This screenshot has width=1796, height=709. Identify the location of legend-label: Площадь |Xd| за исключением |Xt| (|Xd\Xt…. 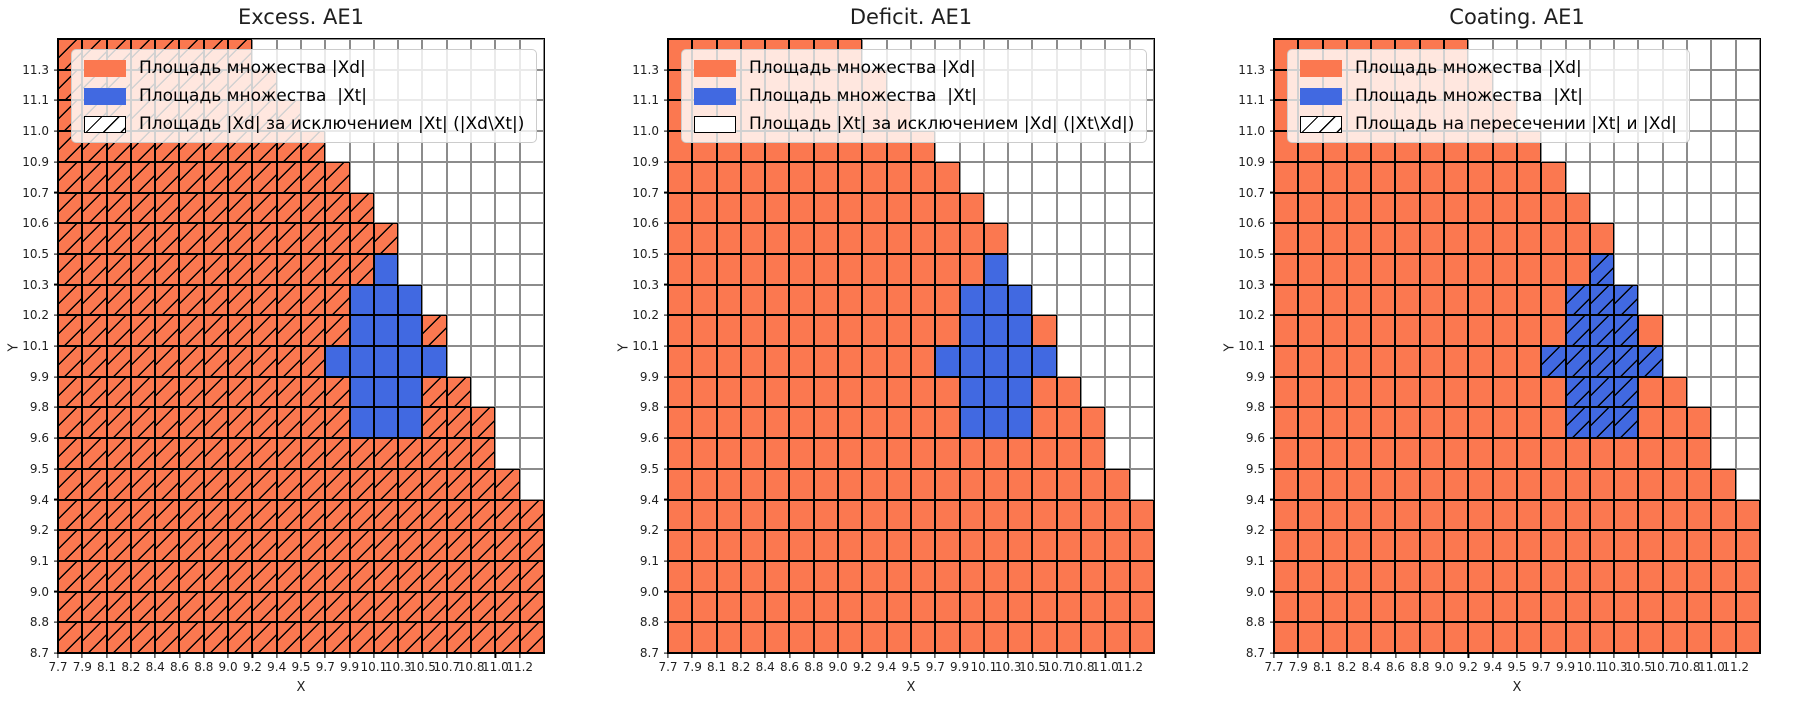
(332, 124).